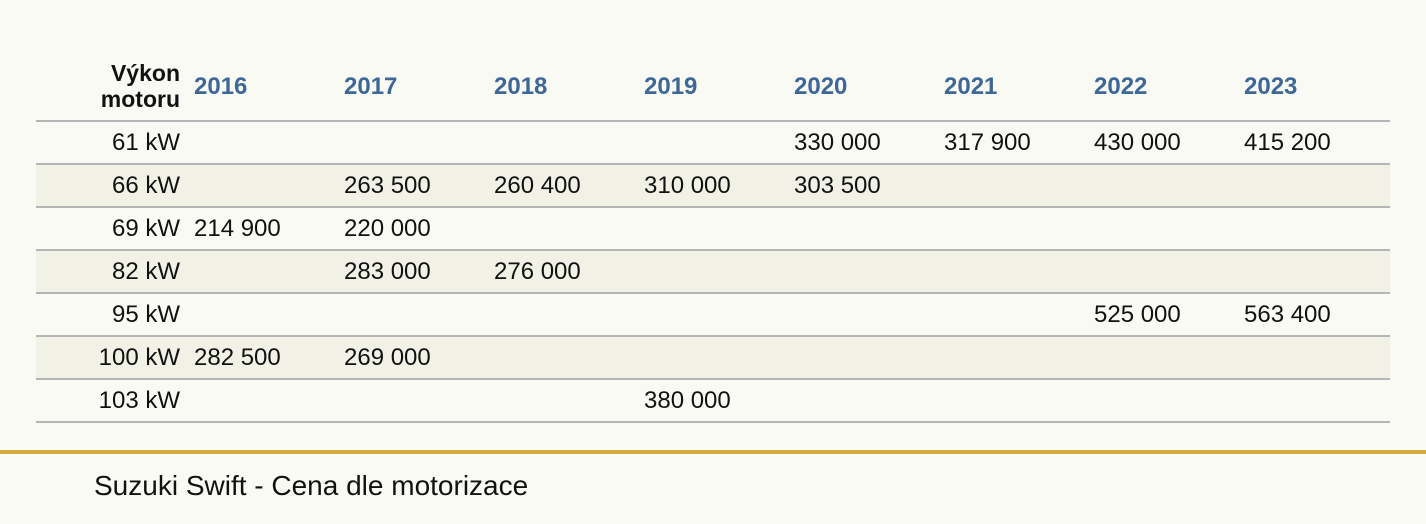 This screenshot has height=524, width=1426. I want to click on row-label: 95 kW, so click(113, 315).